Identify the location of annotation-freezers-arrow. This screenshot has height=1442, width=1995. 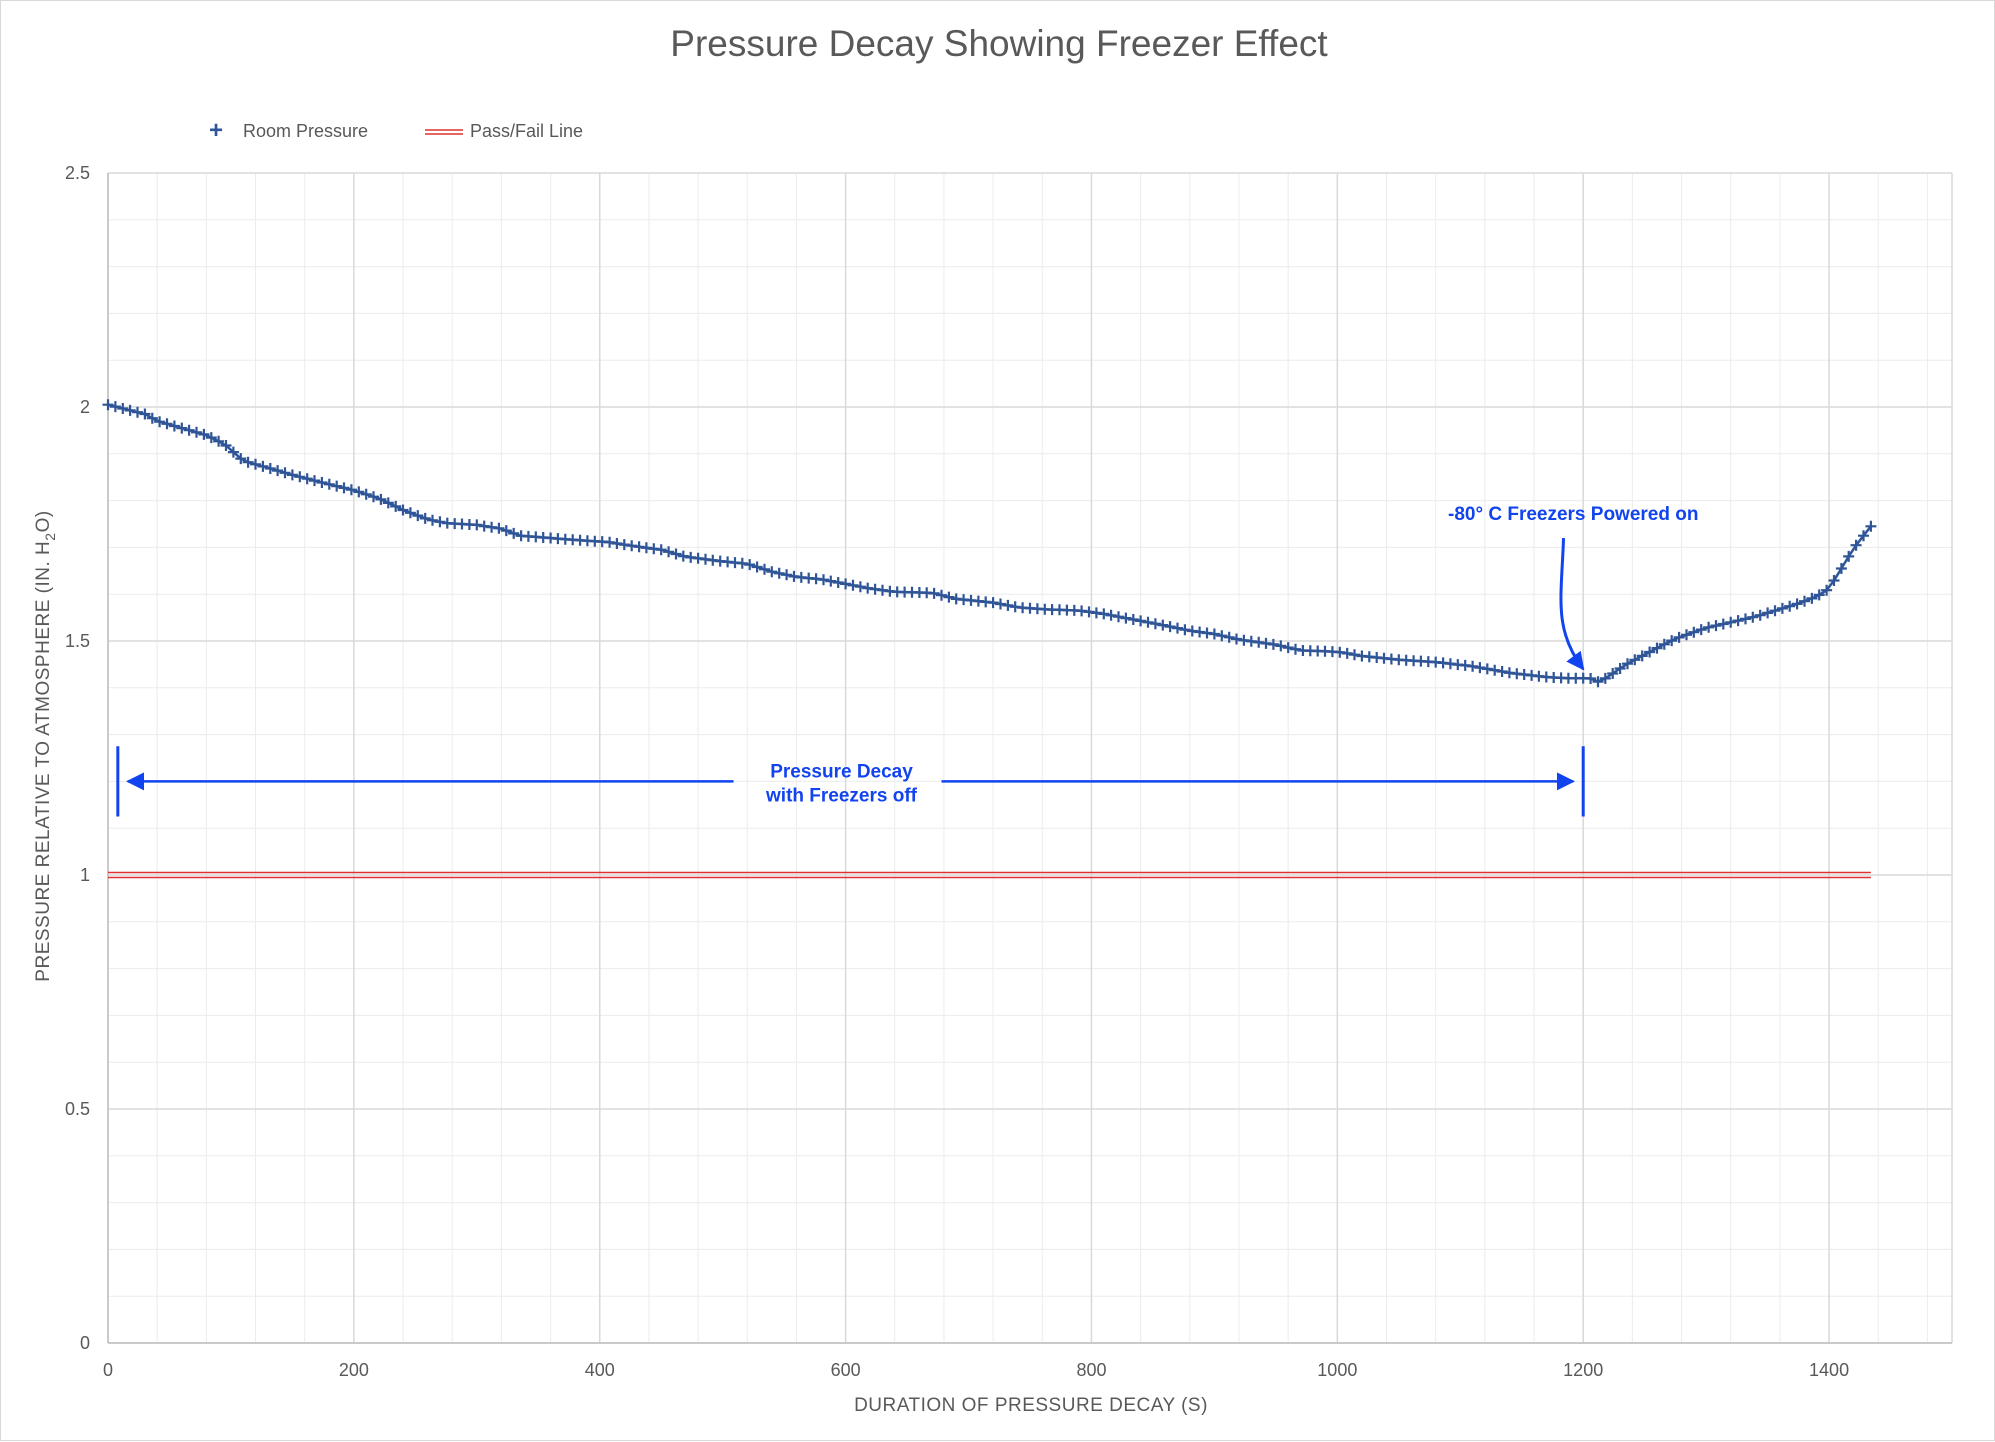
(1572, 604).